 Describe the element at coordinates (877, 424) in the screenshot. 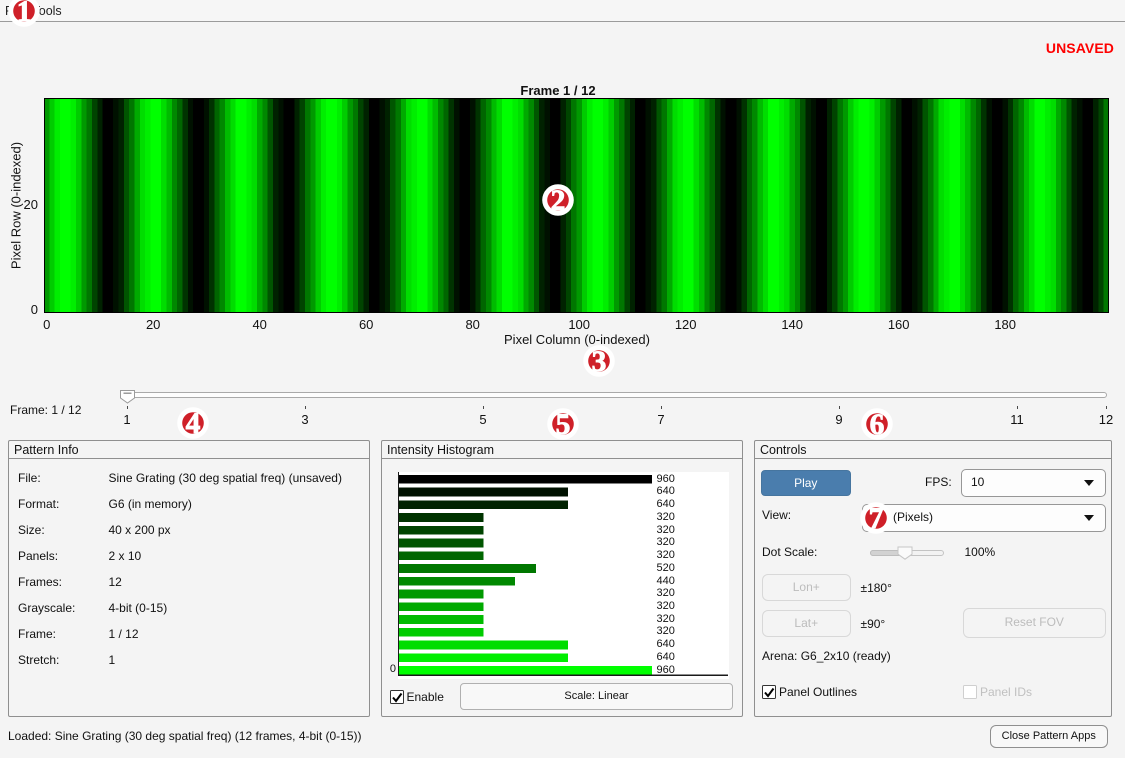

I see `svg-text: 6` at that location.